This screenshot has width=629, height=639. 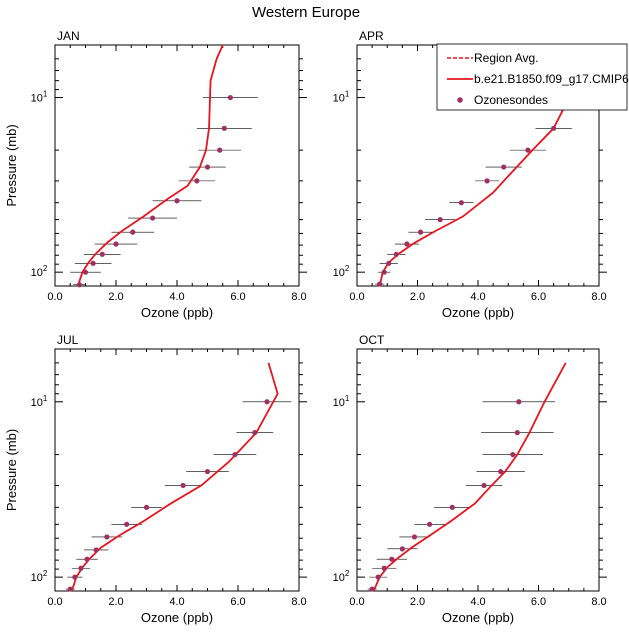 I want to click on panel-label: JAN, so click(x=68, y=36).